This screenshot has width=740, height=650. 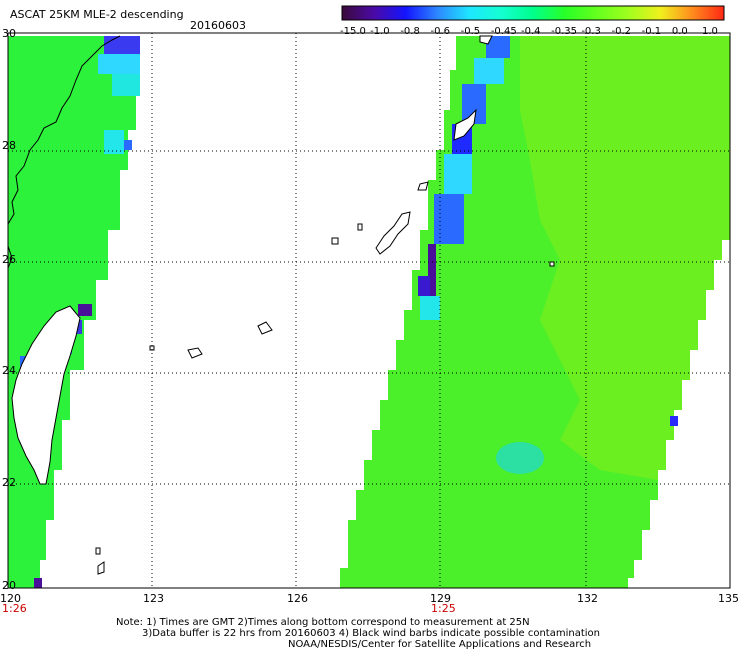 I want to click on colorbar-tick-label: -0.6, so click(x=440, y=31).